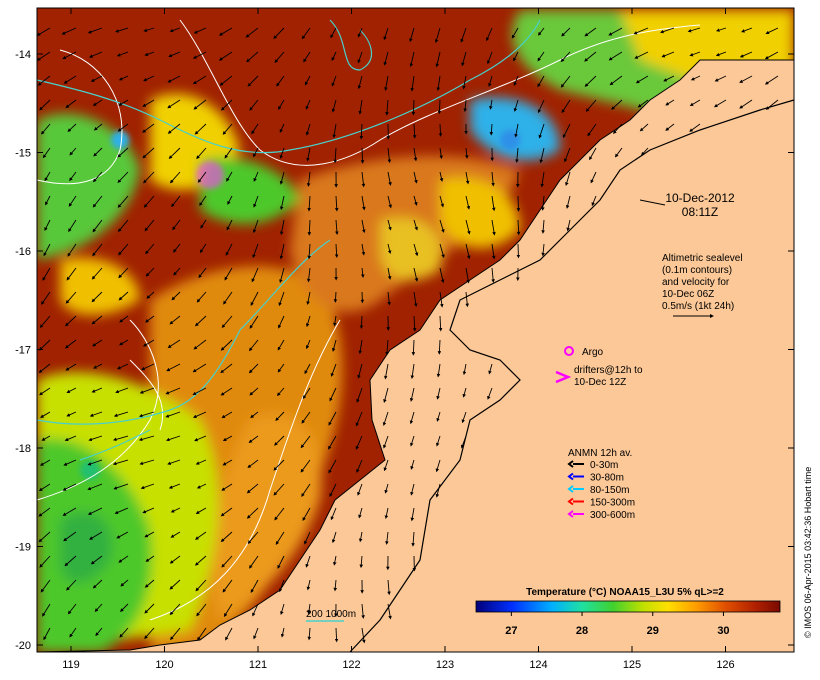 Image resolution: width=820 pixels, height=680 pixels. I want to click on date-label: 10-Dec-2012, so click(700, 198).